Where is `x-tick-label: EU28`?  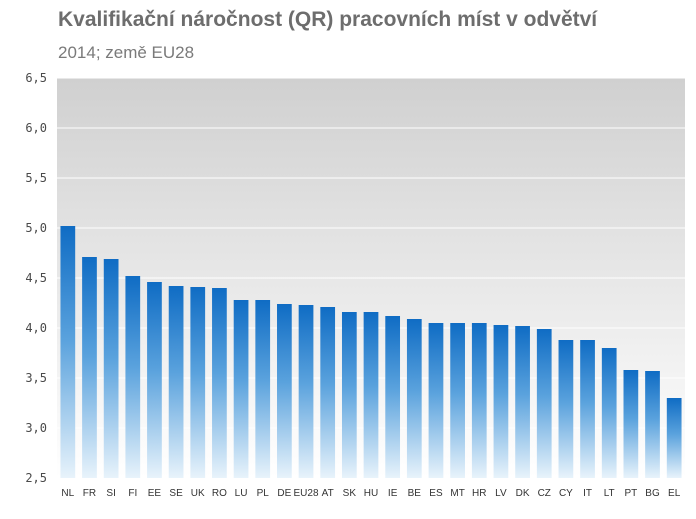 x-tick-label: EU28 is located at coordinates (306, 493).